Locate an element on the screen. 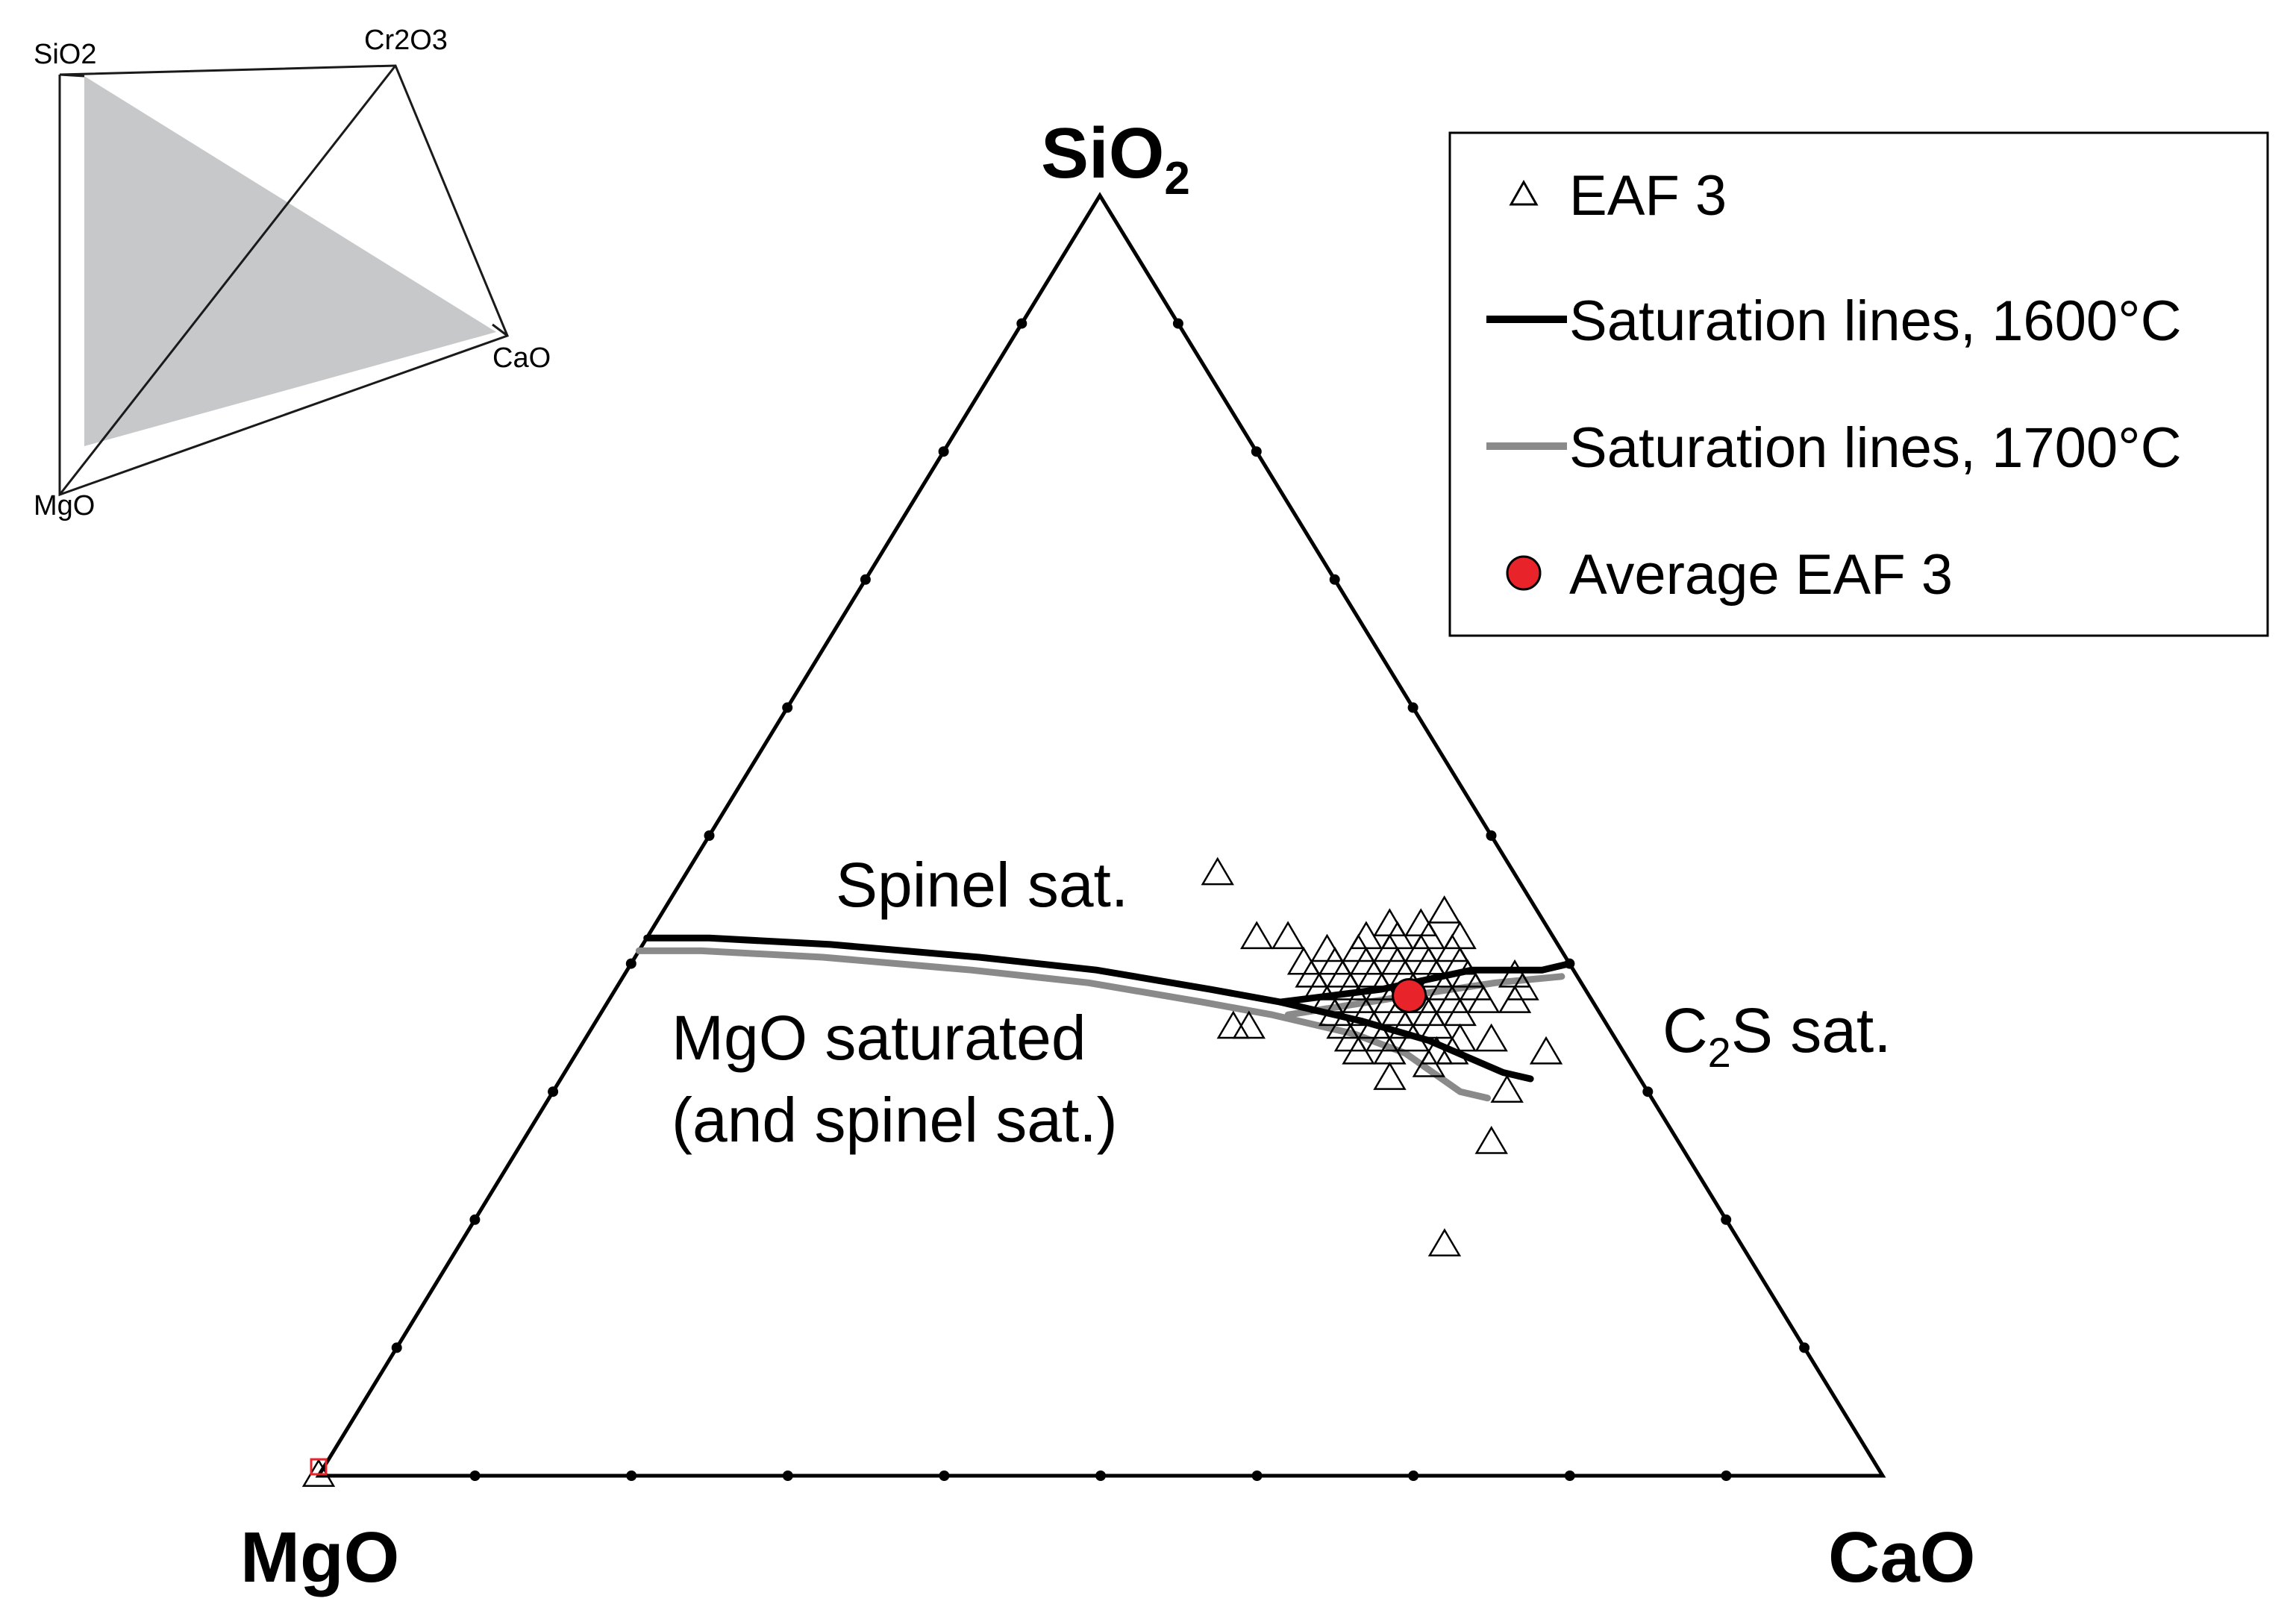 The width and height of the screenshot is (2296, 1616). inset-label-mgo: MgO is located at coordinates (65, 506).